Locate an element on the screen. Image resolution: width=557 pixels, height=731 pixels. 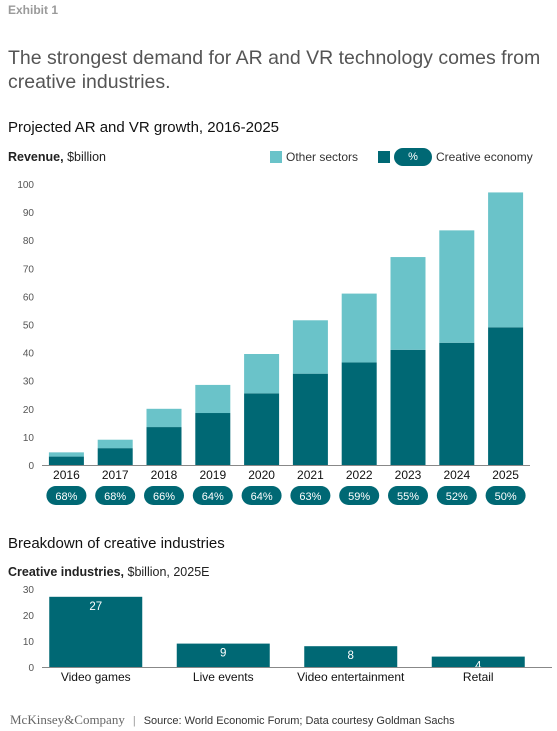
chart1-xtick-label: 2020 is located at coordinates (261, 475).